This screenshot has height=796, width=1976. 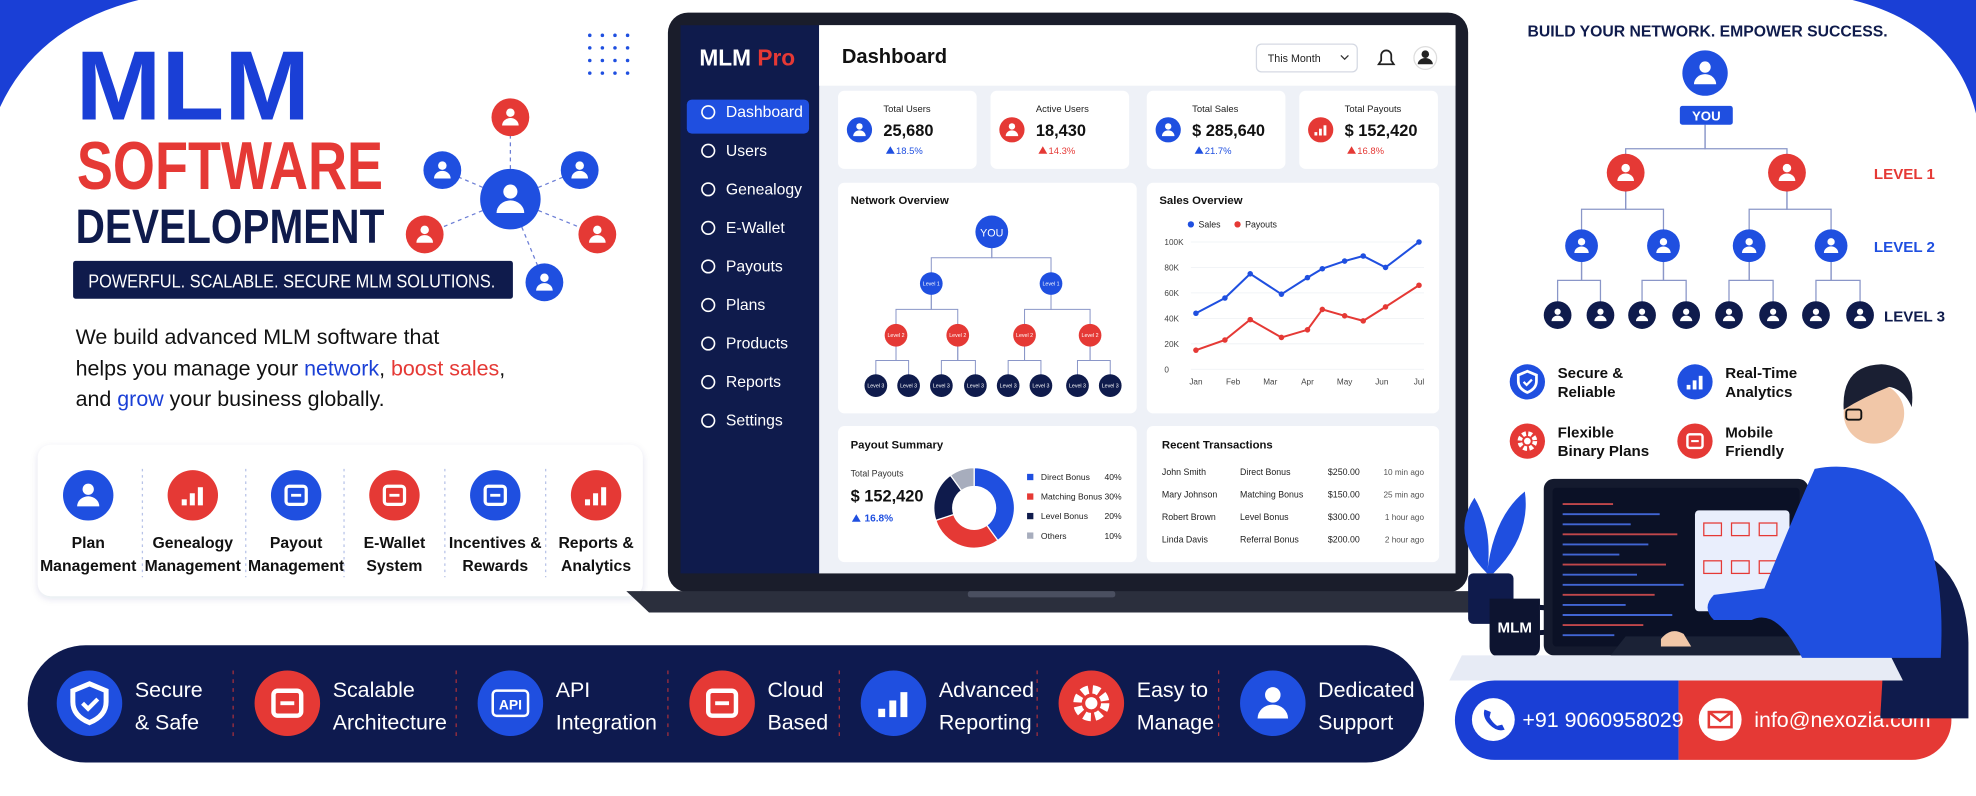 What do you see at coordinates (1386, 57) in the screenshot?
I see `bell-icon` at bounding box center [1386, 57].